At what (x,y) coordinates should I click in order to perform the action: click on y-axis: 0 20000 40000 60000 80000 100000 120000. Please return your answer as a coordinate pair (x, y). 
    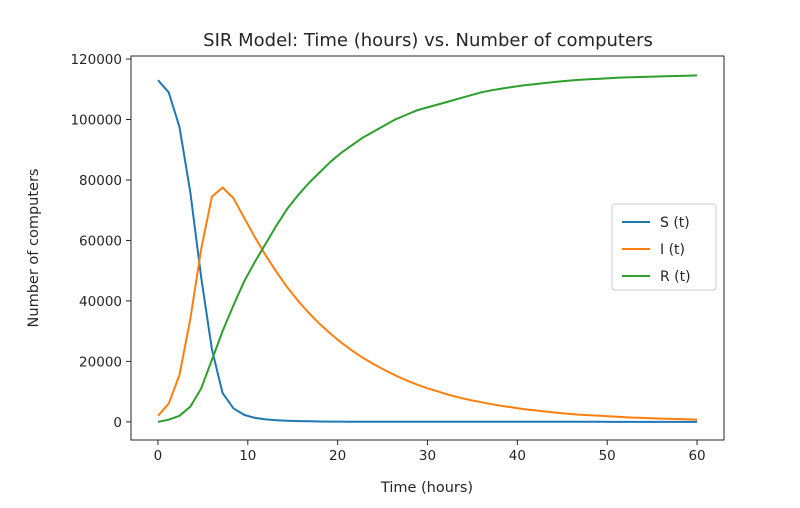
    Looking at the image, I should click on (100, 241).